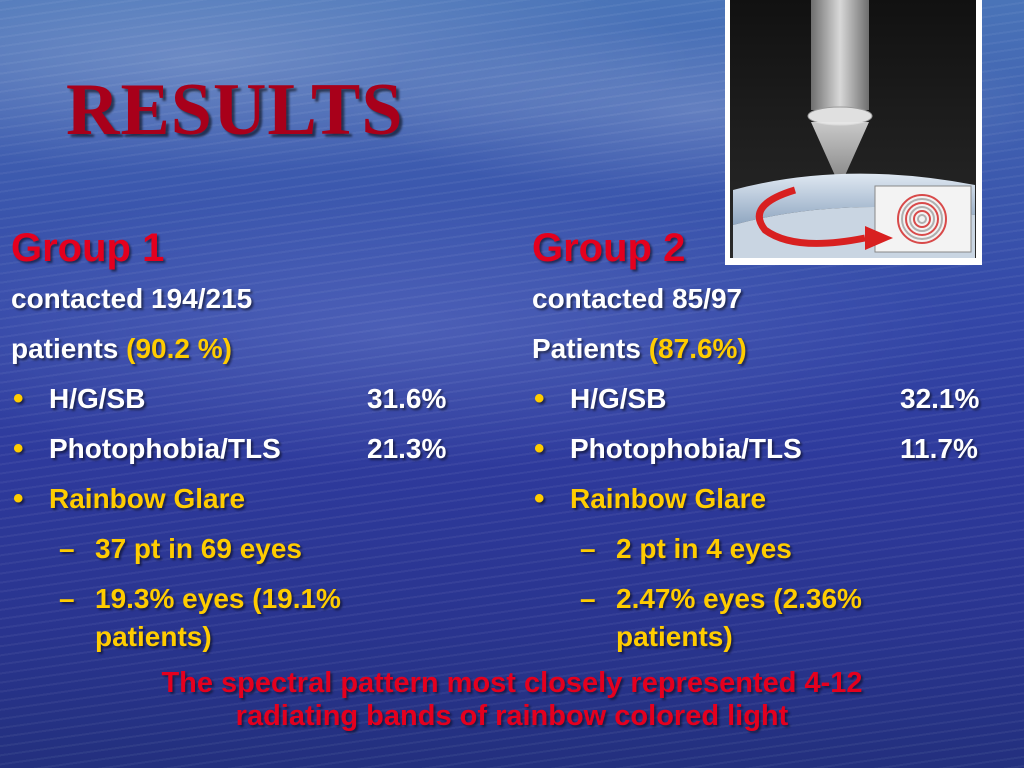 This screenshot has width=1024, height=768. What do you see at coordinates (739, 598) in the screenshot?
I see `sub-item-text-line: 2.47% eyes (2.36%` at bounding box center [739, 598].